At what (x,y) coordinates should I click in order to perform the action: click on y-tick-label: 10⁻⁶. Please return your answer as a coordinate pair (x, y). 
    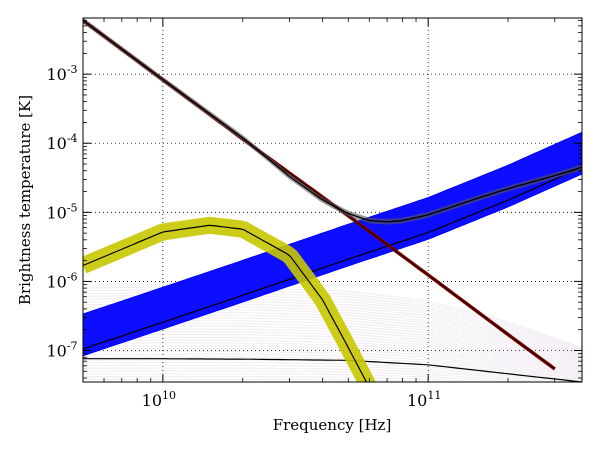
    Looking at the image, I should click on (61, 280).